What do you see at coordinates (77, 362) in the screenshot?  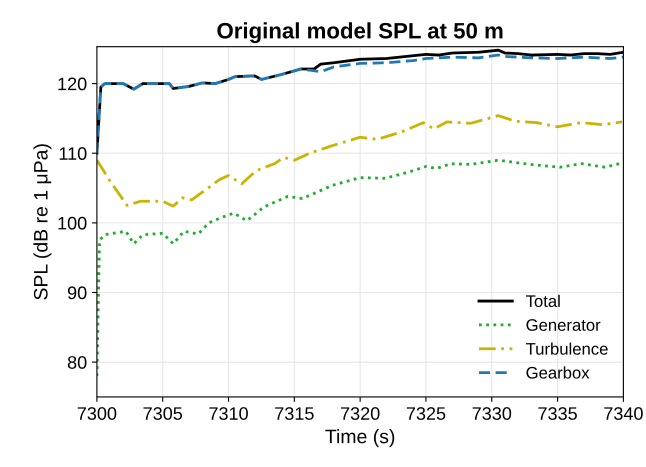 I see `y-tick-label: 80` at bounding box center [77, 362].